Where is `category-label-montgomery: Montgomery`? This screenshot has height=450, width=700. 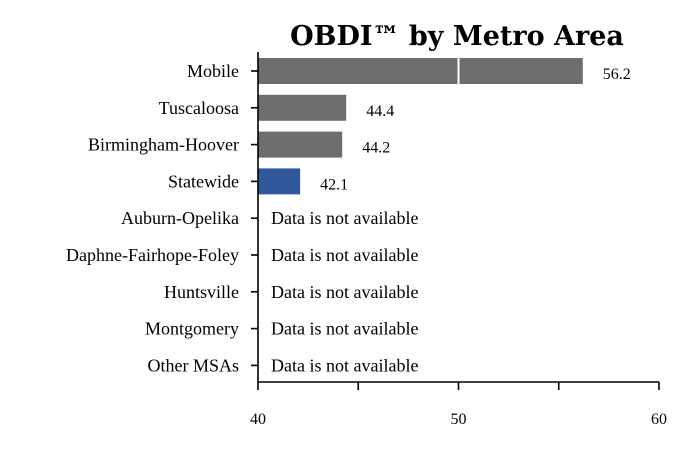
category-label-montgomery: Montgomery is located at coordinates (192, 329).